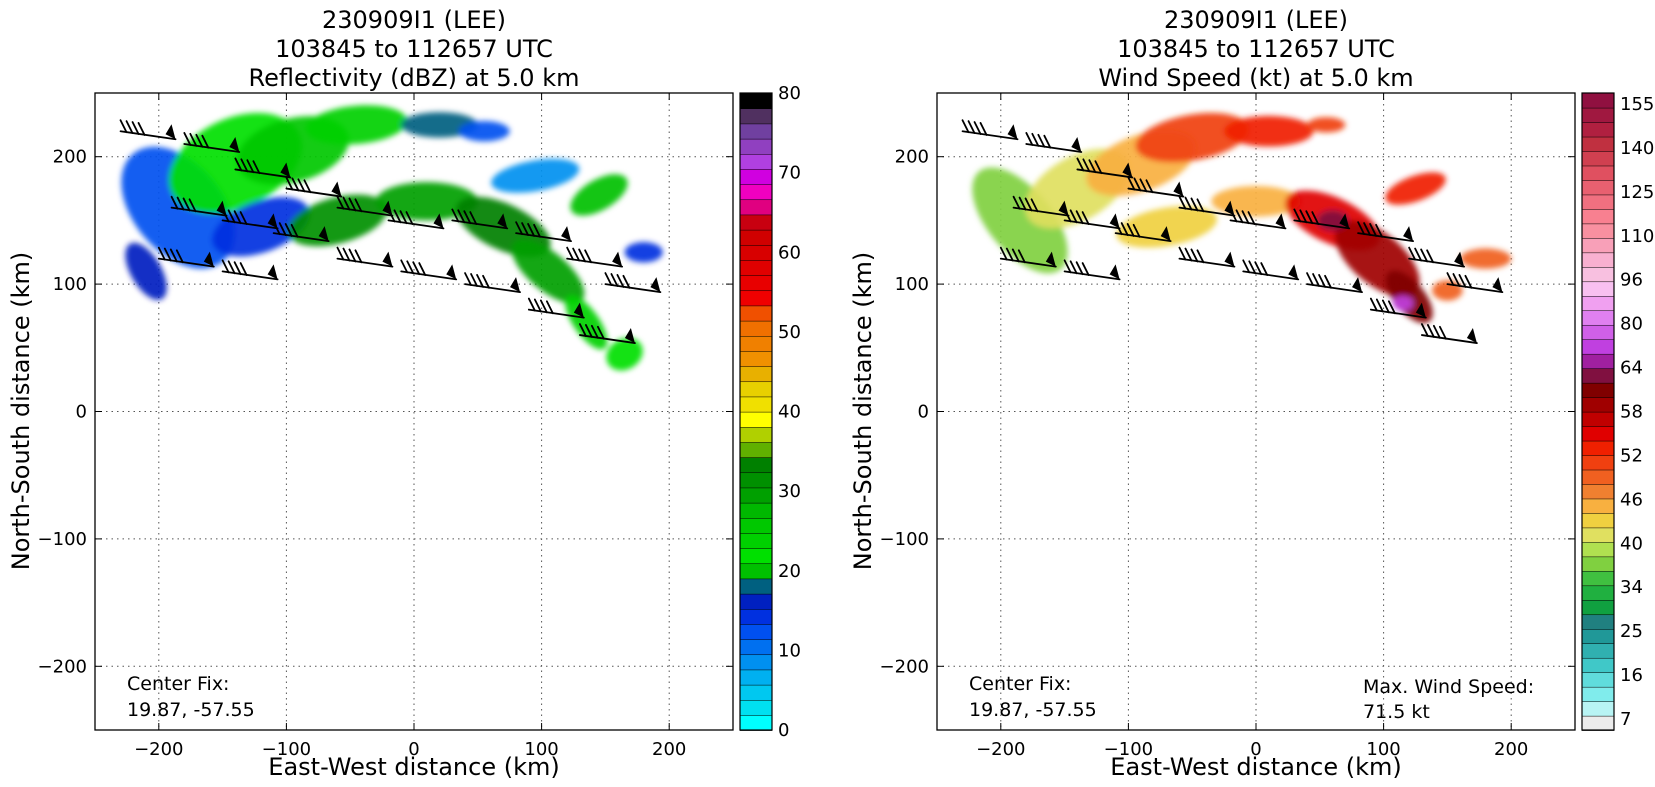 The height and width of the screenshot is (787, 1655). Describe the element at coordinates (541, 749) in the screenshot. I see `x-tick-label: 100` at that location.